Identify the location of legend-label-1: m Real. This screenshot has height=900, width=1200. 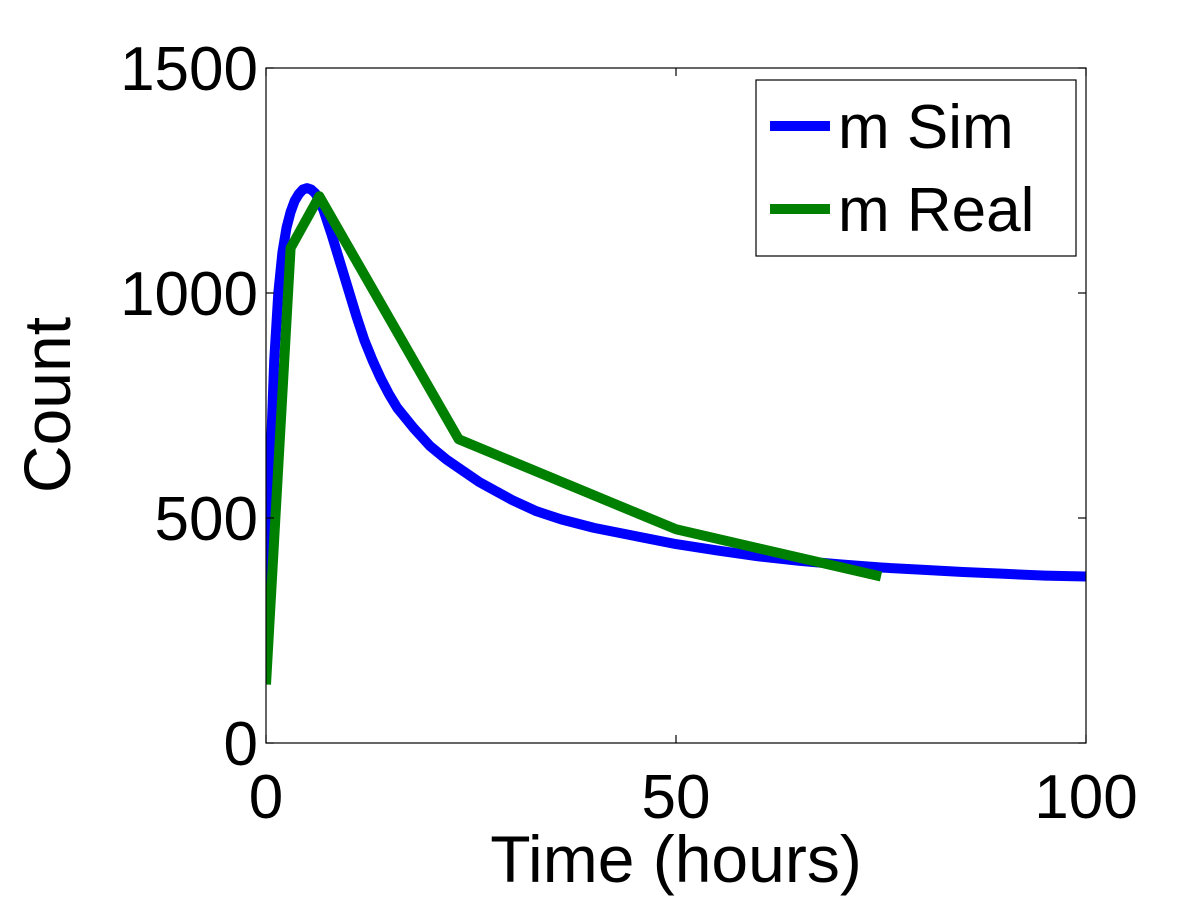
(936, 210).